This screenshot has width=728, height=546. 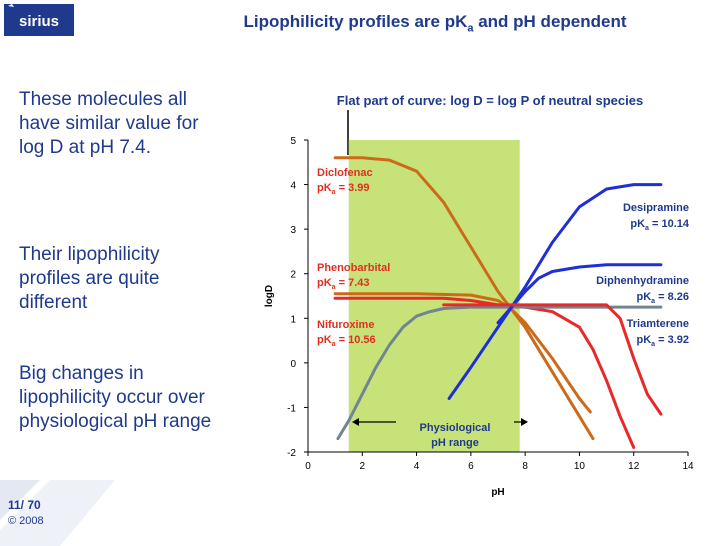 I want to click on logo-mark, so click(x=11, y=5).